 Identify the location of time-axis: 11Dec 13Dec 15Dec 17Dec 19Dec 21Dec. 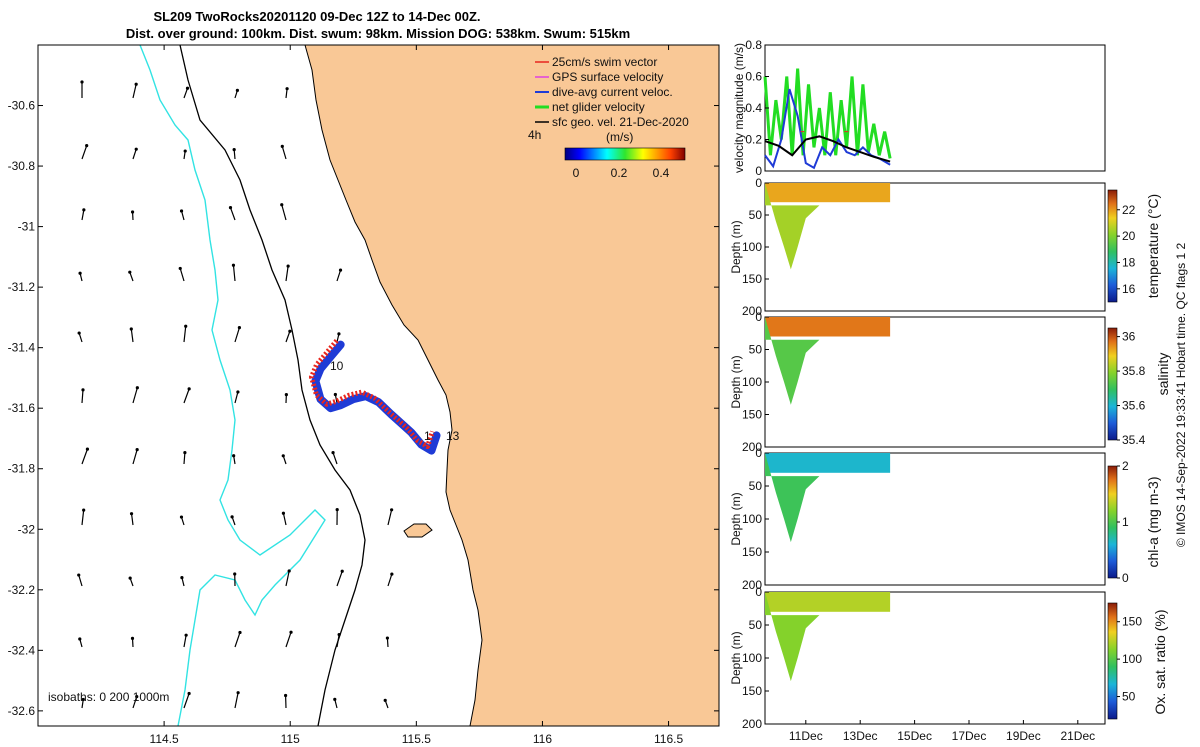
(942, 731).